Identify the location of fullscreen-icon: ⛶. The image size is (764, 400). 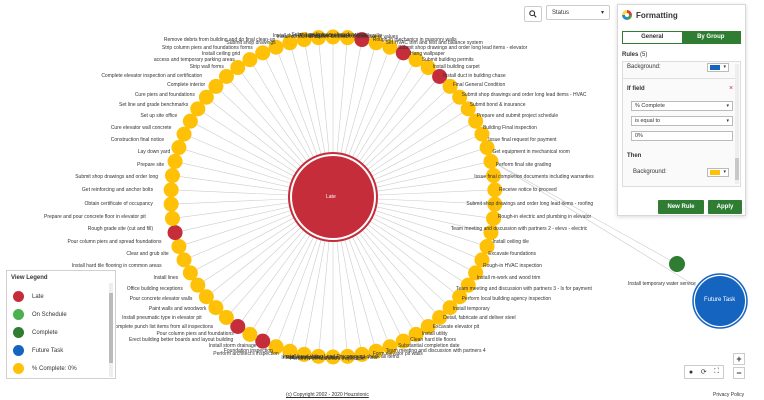
(717, 371).